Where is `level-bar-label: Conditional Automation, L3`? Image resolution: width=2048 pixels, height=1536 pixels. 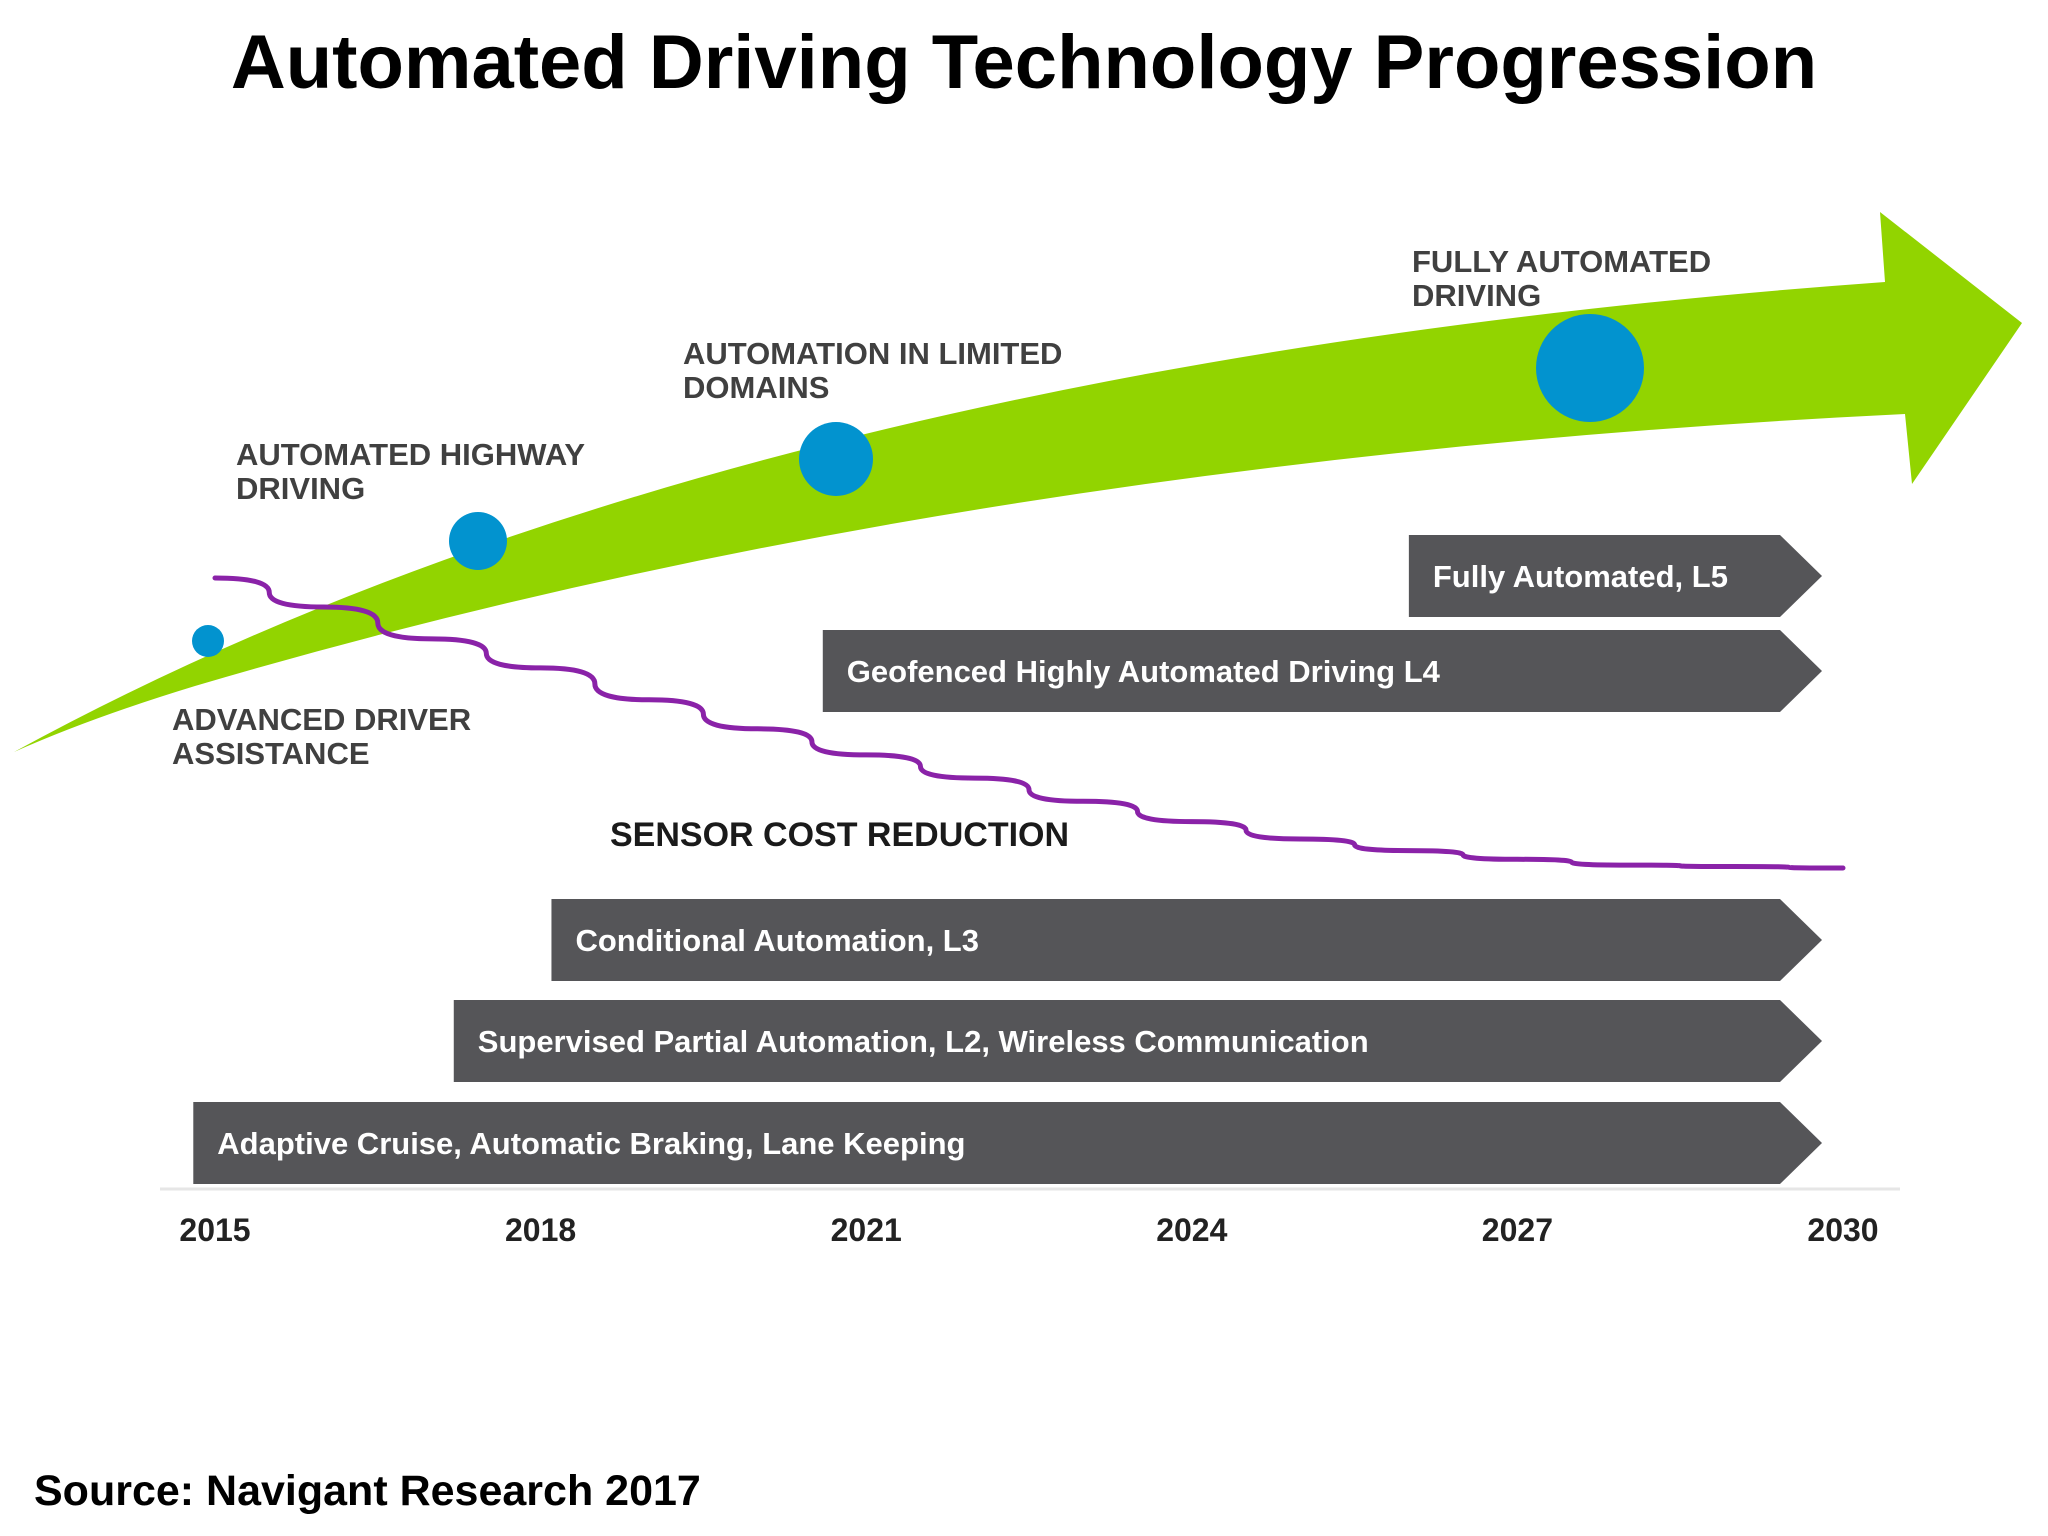
level-bar-label: Conditional Automation, L3 is located at coordinates (777, 940).